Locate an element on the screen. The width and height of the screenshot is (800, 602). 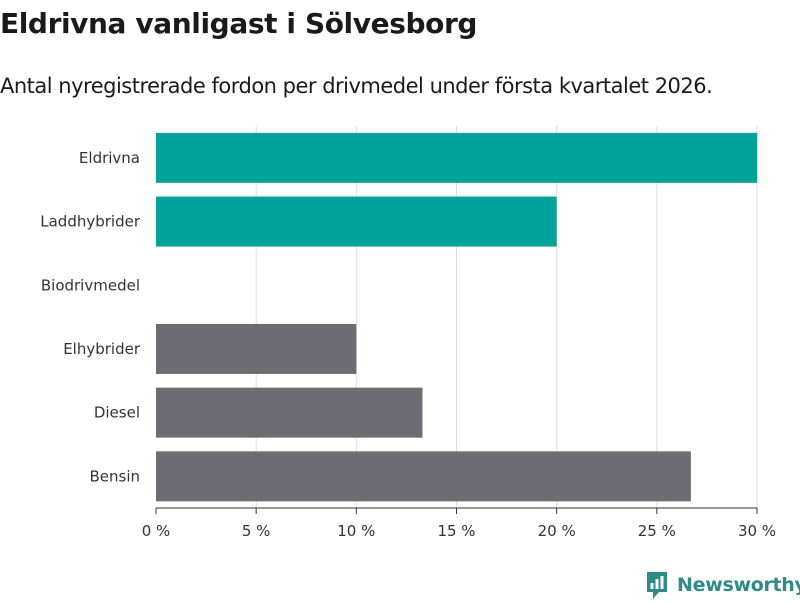
brand-name: Newsworthy is located at coordinates (738, 585).